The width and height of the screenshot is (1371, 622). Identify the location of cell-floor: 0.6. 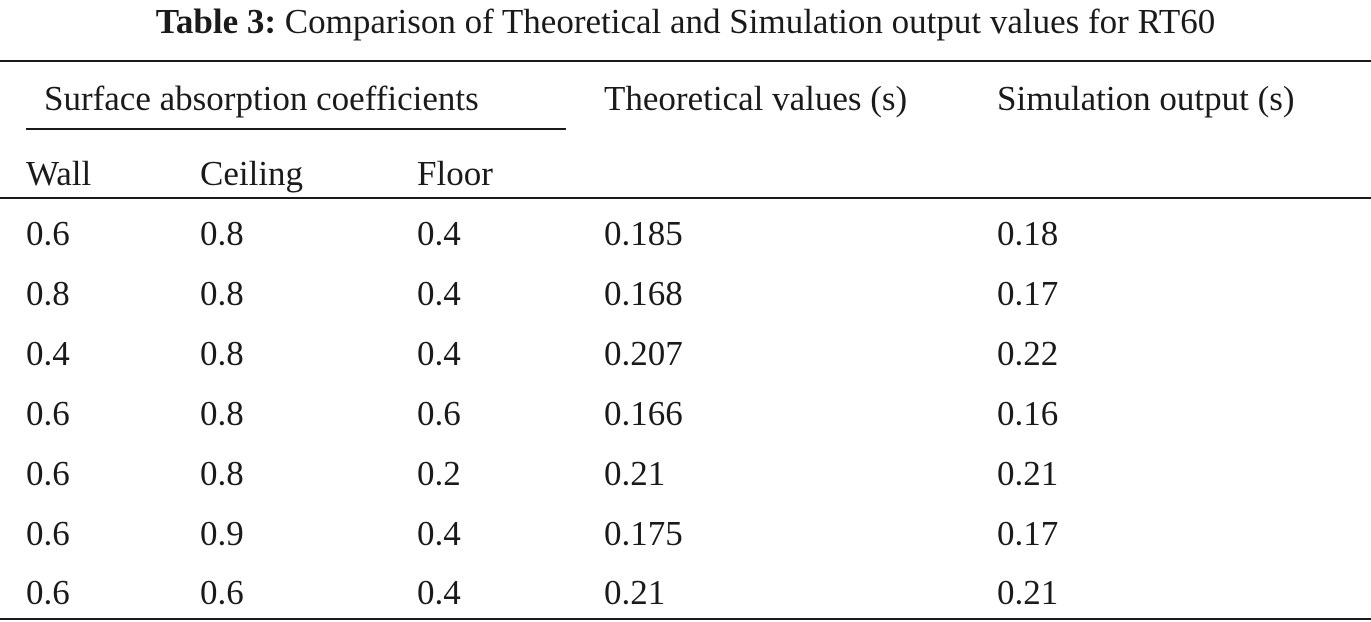
(439, 413).